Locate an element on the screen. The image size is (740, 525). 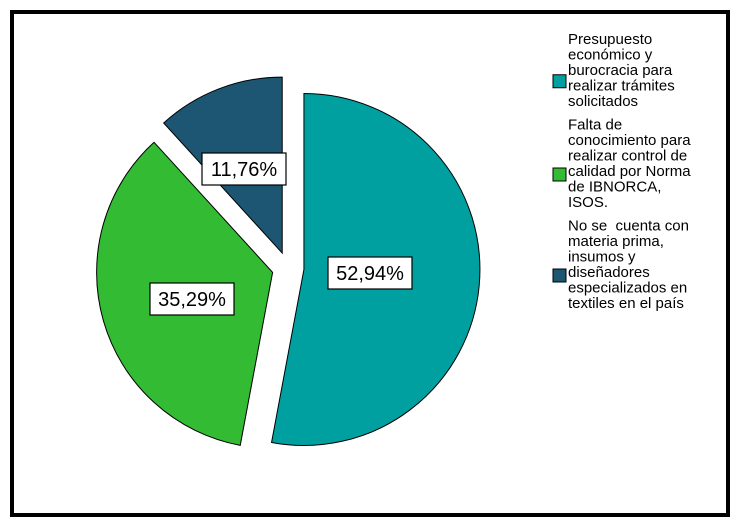
data-label-1: 52,94% is located at coordinates (370, 273).